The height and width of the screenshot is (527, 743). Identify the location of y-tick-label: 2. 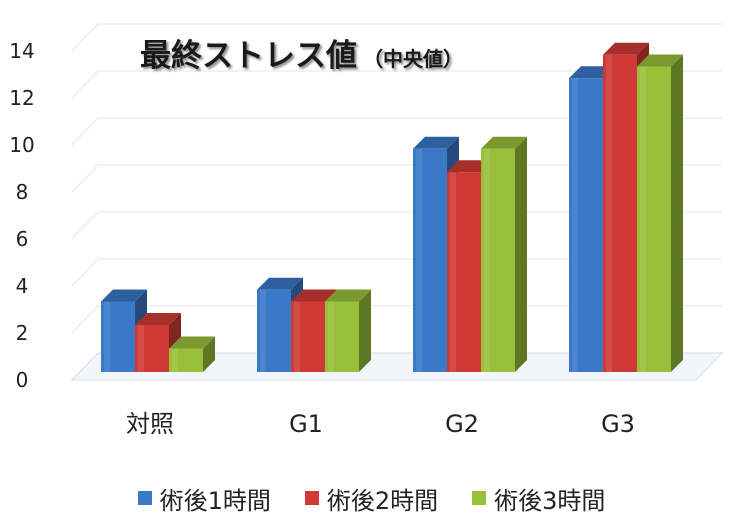
(22, 333).